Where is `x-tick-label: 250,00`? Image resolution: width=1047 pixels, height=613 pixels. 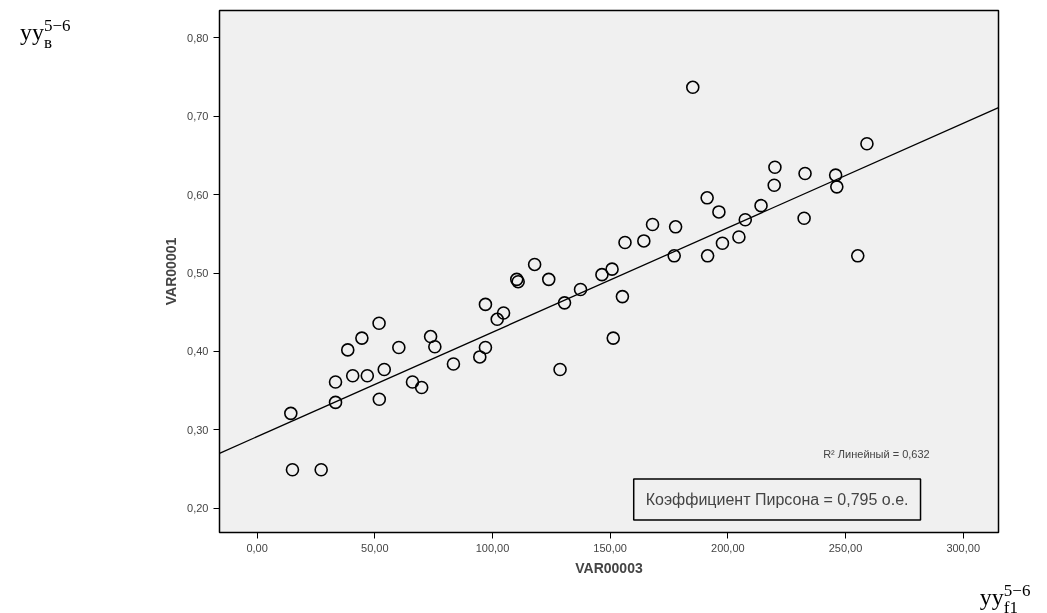 x-tick-label: 250,00 is located at coordinates (845, 547).